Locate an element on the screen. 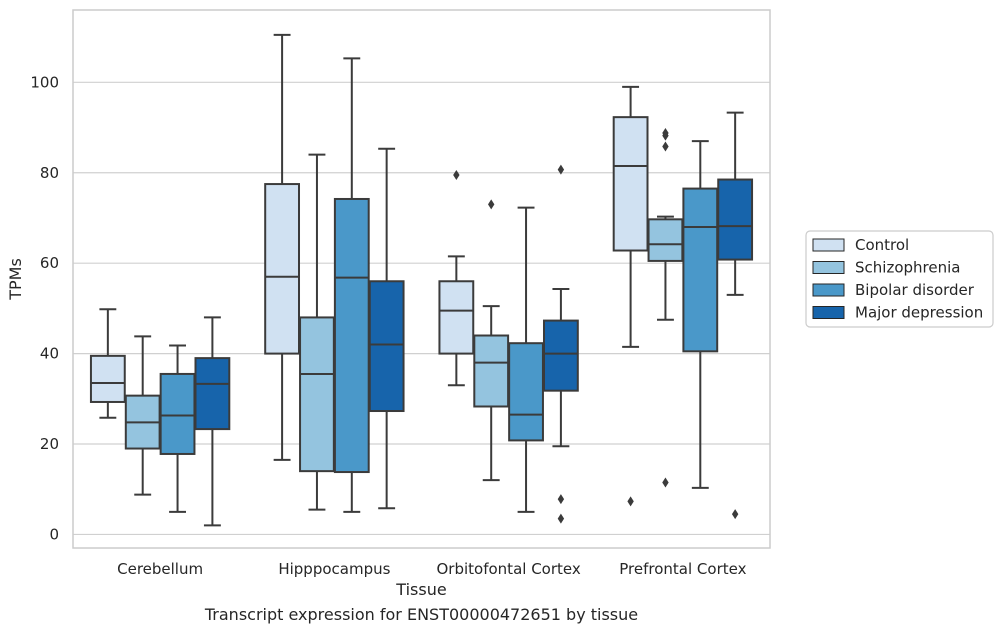  x-tick-label: Prefrontal Cortex is located at coordinates (682, 569).